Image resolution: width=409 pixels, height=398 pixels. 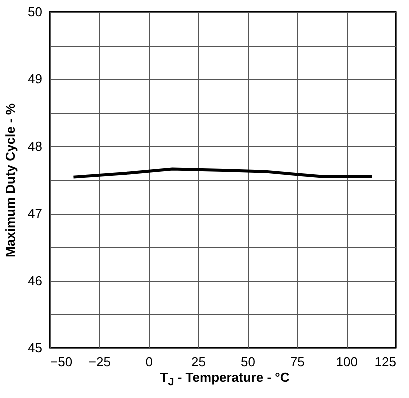 I want to click on y-tick-label: 45, so click(x=35, y=348).